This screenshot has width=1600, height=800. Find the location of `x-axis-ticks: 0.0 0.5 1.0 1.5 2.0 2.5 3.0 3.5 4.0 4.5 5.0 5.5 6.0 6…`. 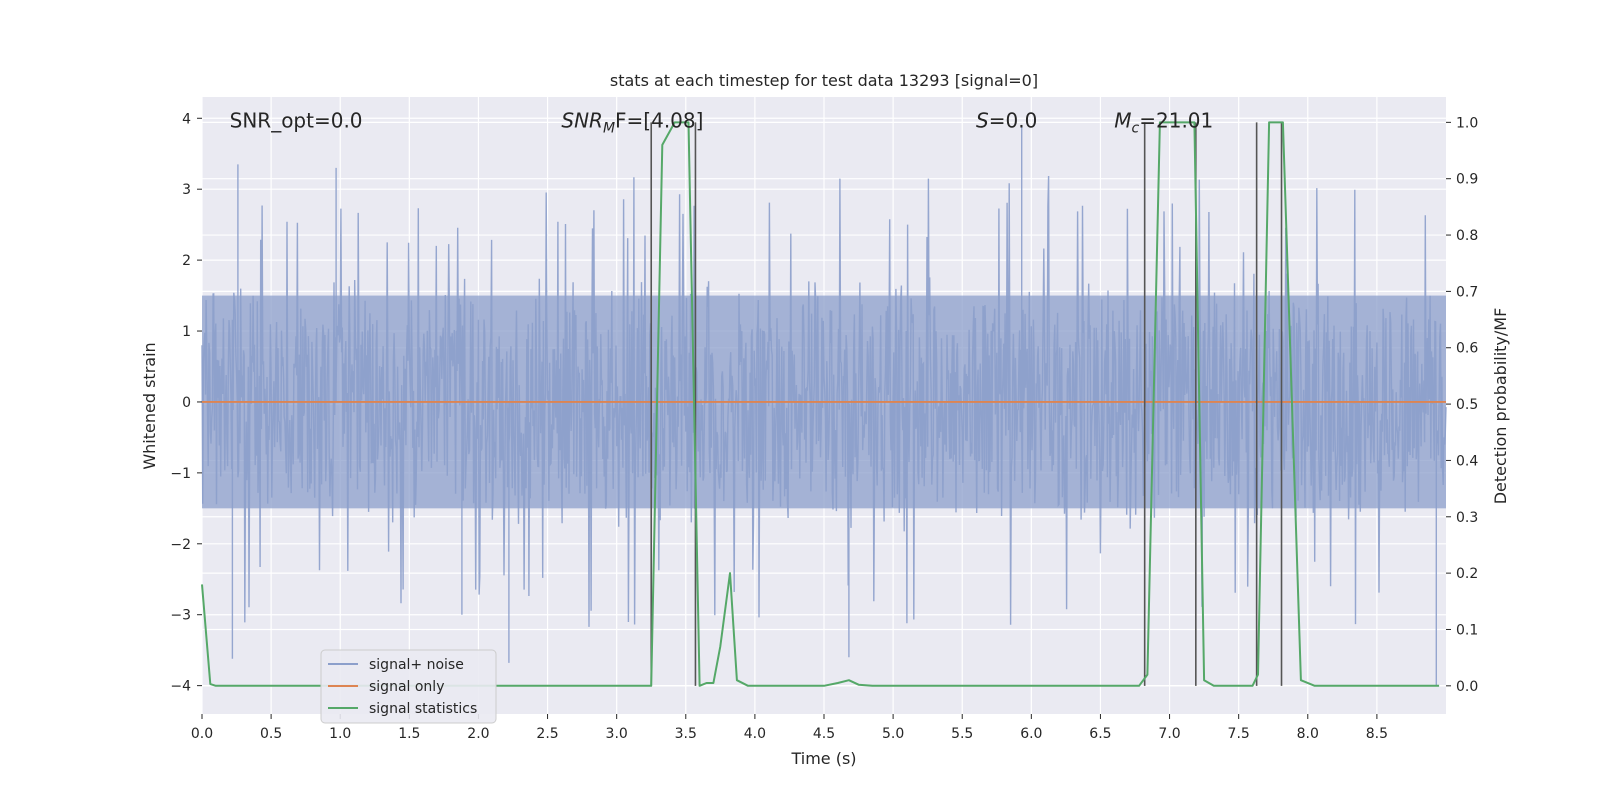

x-axis-ticks: 0.0 0.5 1.0 1.5 2.0 2.5 3.0 3.5 4.0 4.5 5.0 5.5 6.0 6… is located at coordinates (789, 728).